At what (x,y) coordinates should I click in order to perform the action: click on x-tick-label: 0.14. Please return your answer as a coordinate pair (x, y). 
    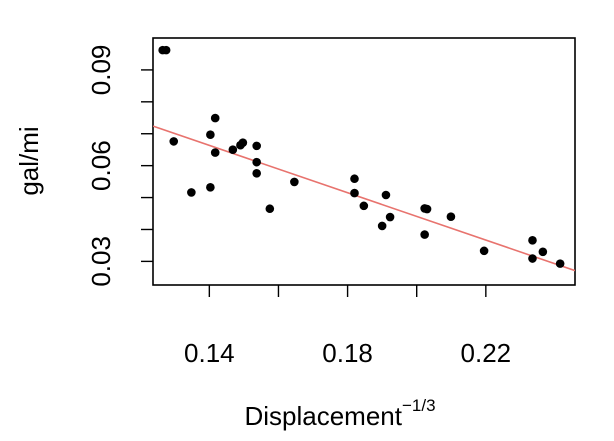
    Looking at the image, I should click on (209, 353).